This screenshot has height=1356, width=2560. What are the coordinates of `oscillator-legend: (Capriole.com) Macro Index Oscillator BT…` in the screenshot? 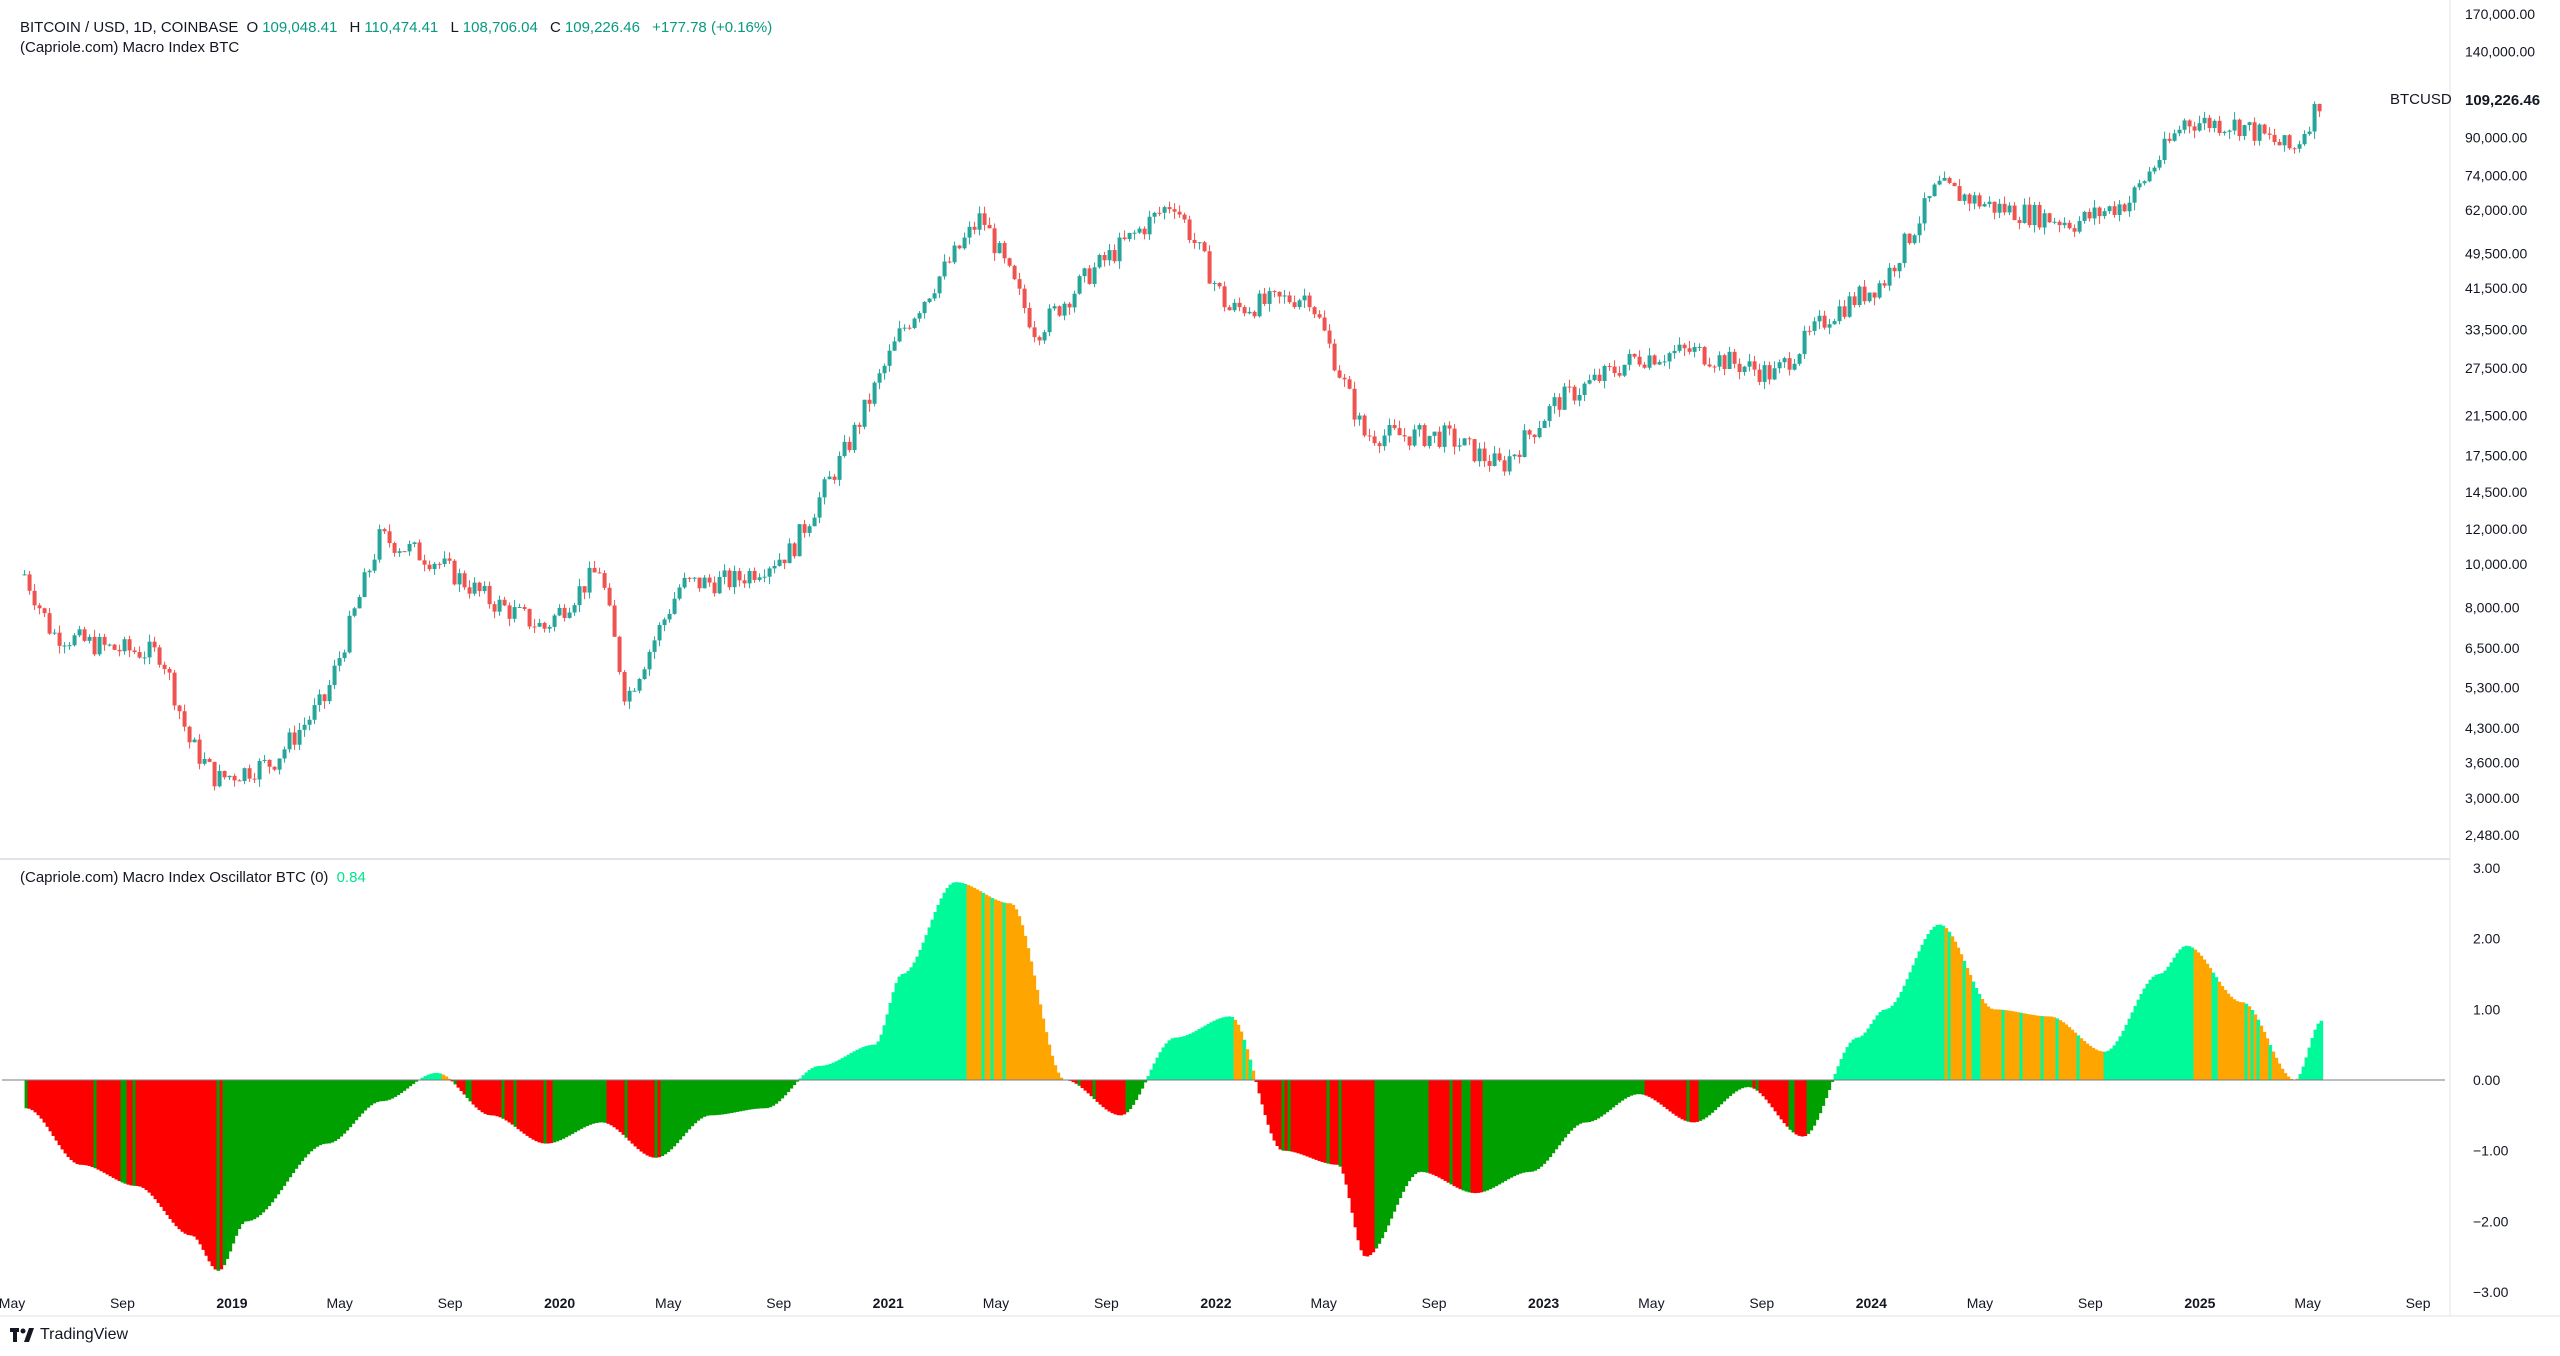 It's located at (195, 878).